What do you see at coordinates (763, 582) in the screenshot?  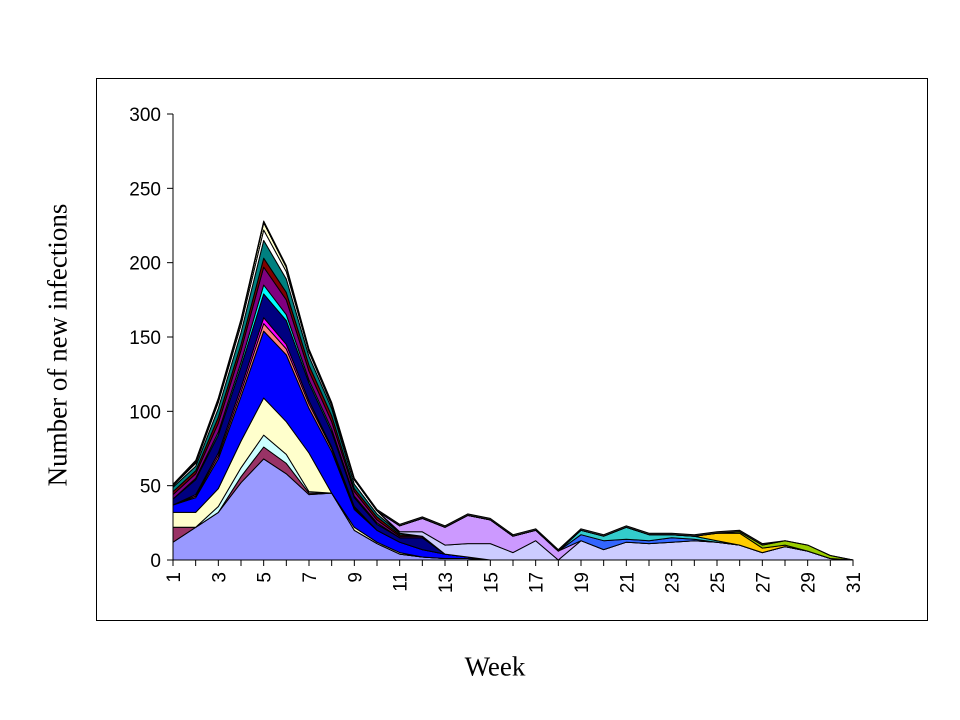 I see `x-tick-label: 27` at bounding box center [763, 582].